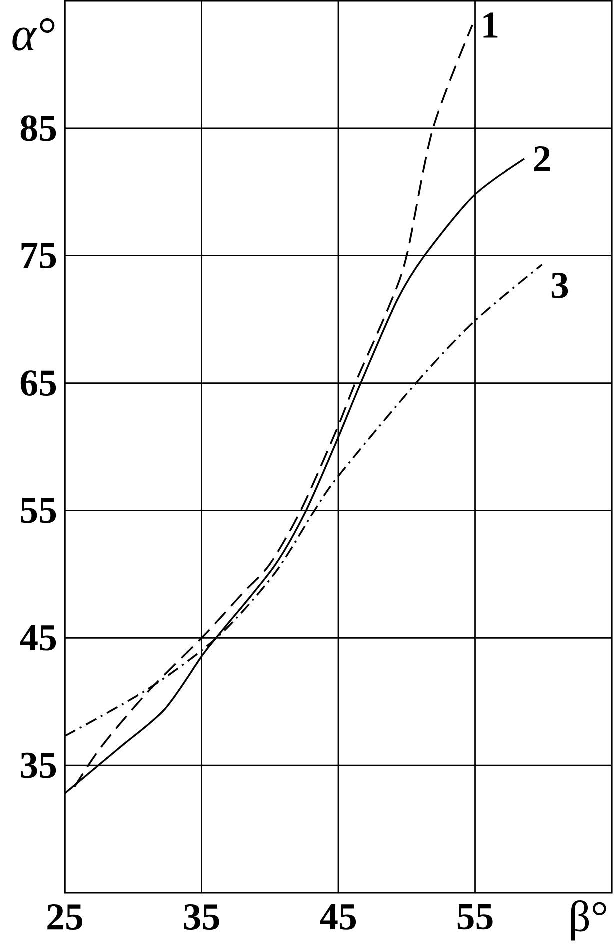  Describe the element at coordinates (39, 255) in the screenshot. I see `y-tick-label: 75` at that location.